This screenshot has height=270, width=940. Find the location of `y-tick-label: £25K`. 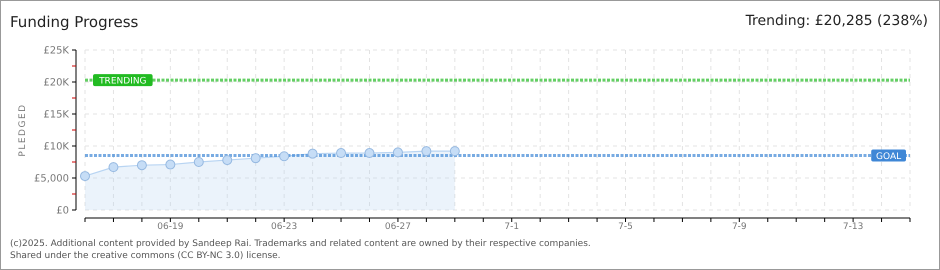

y-tick-label: £25K is located at coordinates (56, 51).